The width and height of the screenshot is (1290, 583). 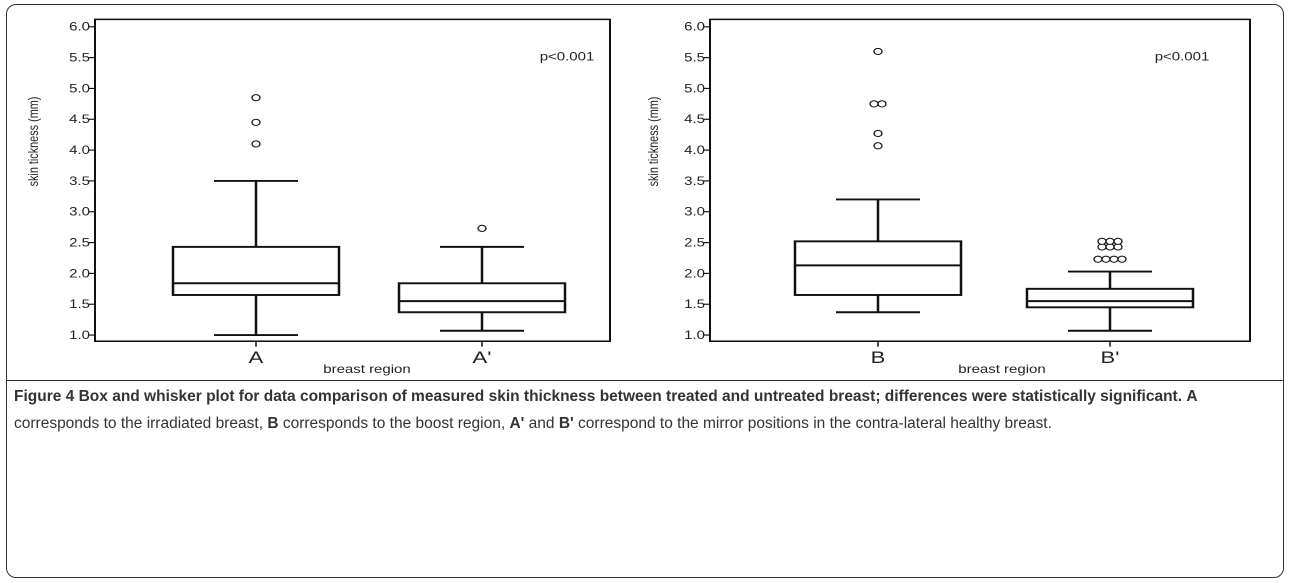 I want to click on caption-label-a: A, so click(x=1192, y=396).